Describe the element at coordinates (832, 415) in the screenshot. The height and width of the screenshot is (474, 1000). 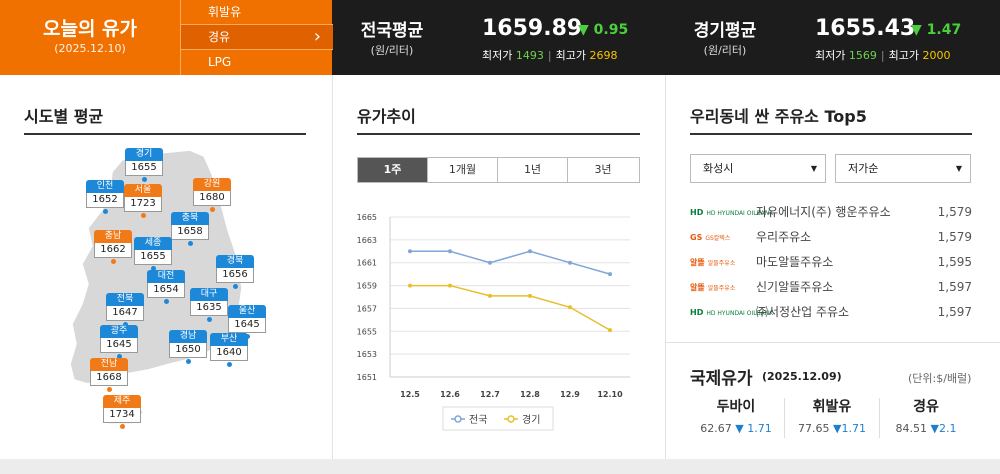
I see `intl-gasoline: 휘발유 77.65 ▼1.71` at that location.